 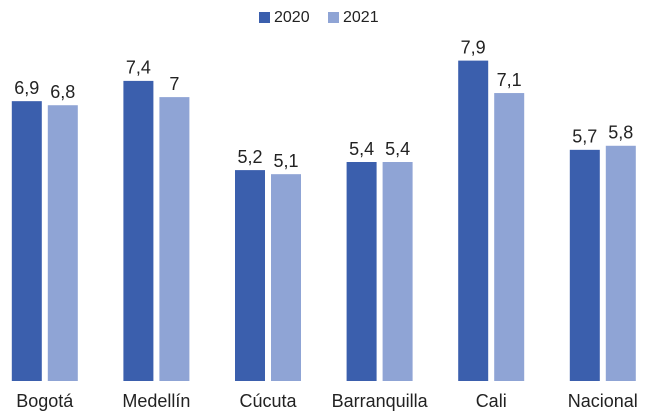 What do you see at coordinates (380, 401) in the screenshot?
I see `x-tick-label: Barranquilla` at bounding box center [380, 401].